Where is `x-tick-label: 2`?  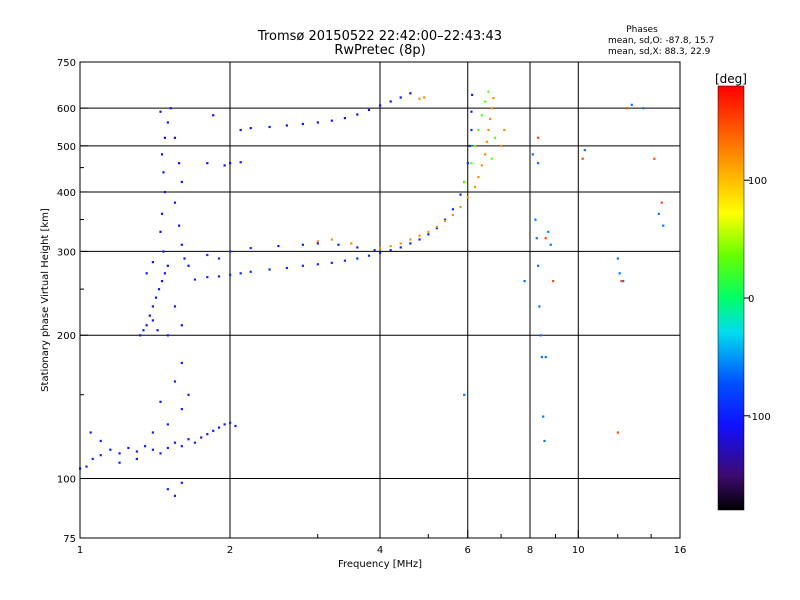 x-tick-label: 2 is located at coordinates (230, 550).